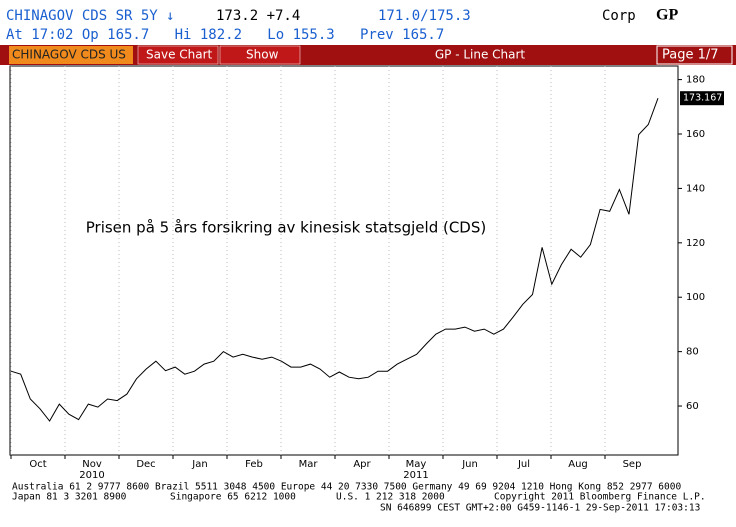 This screenshot has width=736, height=527. I want to click on footer-japan: Japan 81 3 3201 8900, so click(69, 497).